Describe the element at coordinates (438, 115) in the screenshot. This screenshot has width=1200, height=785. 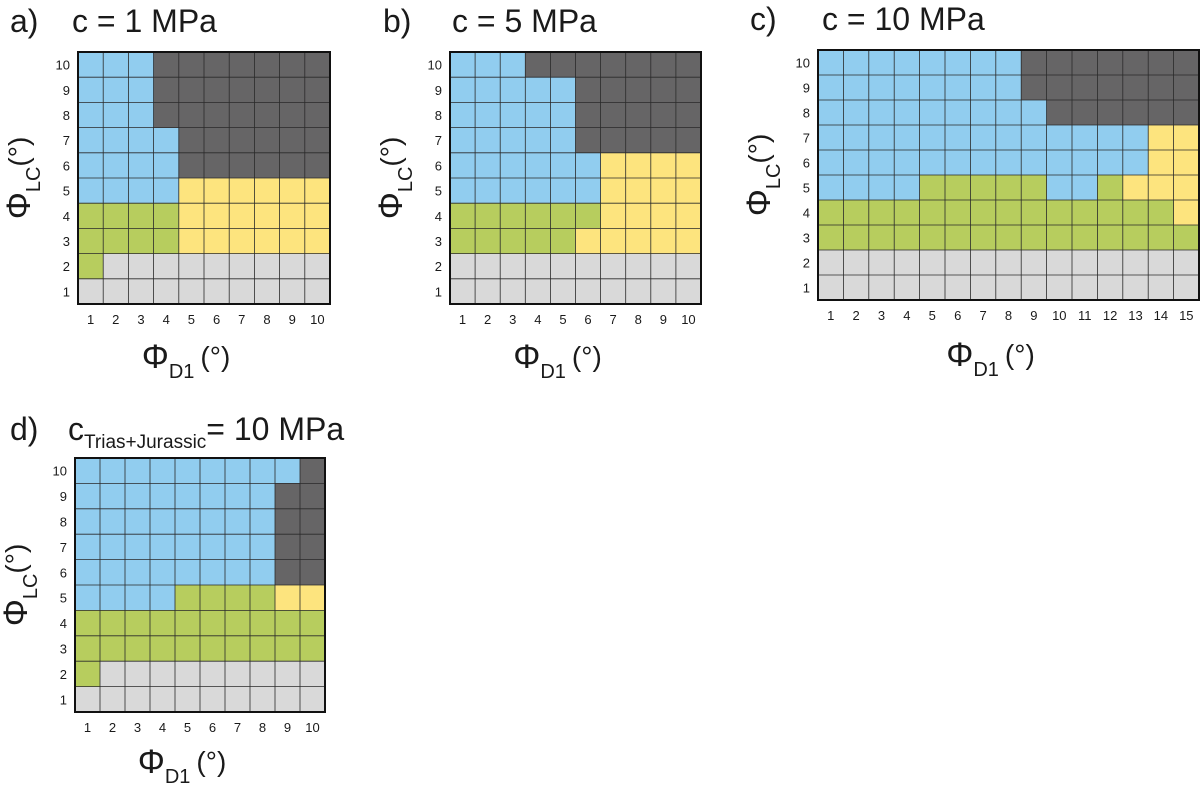
I see `y-tick-label: 8` at that location.